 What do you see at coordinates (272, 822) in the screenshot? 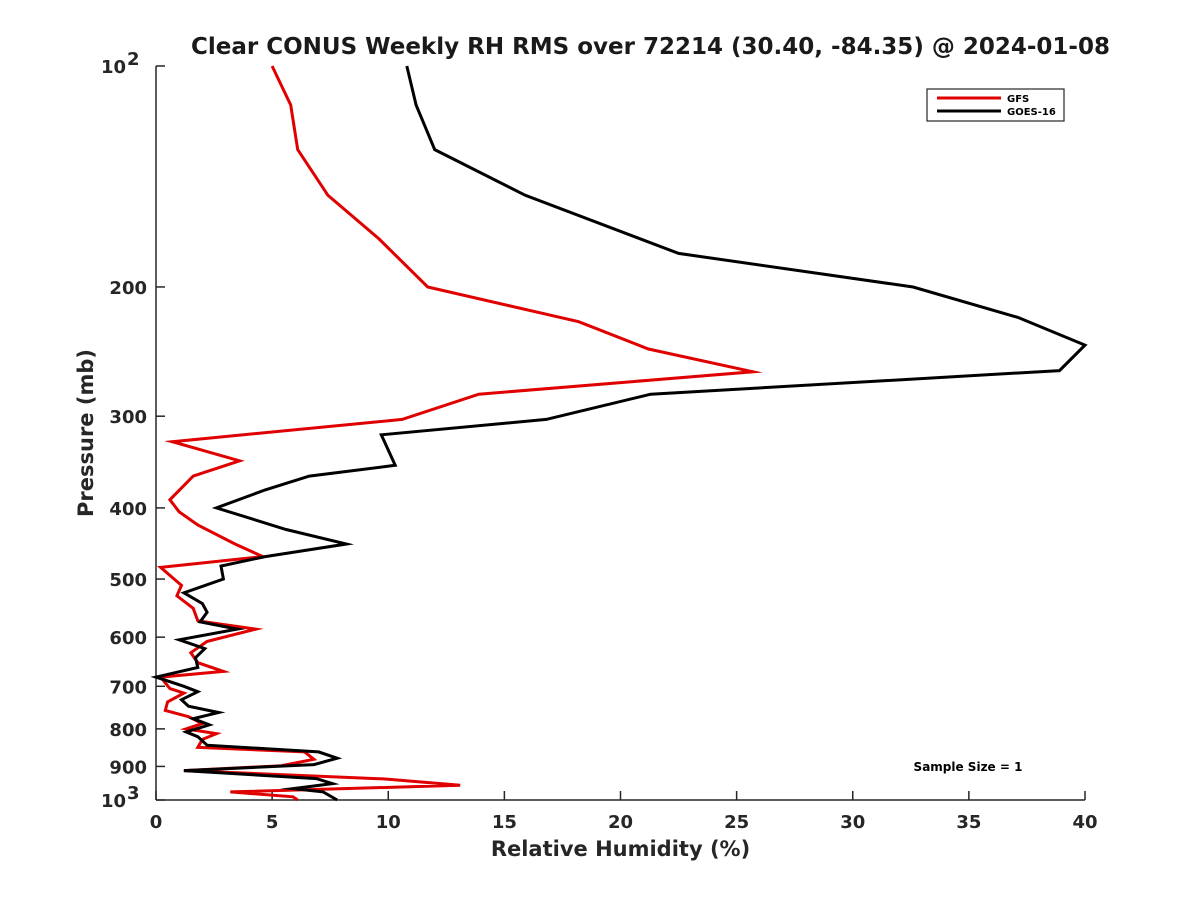
I see `x-tick-label: 5` at bounding box center [272, 822].